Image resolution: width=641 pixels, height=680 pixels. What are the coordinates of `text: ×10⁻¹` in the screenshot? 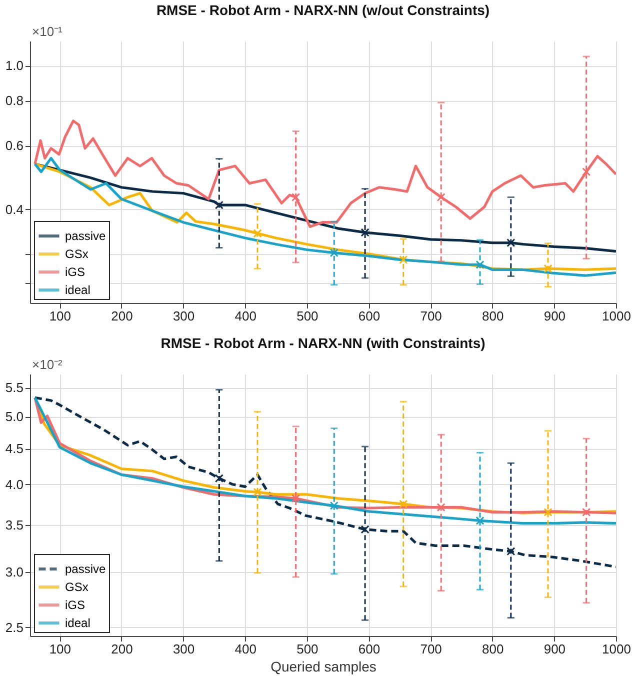 It's located at (48, 31).